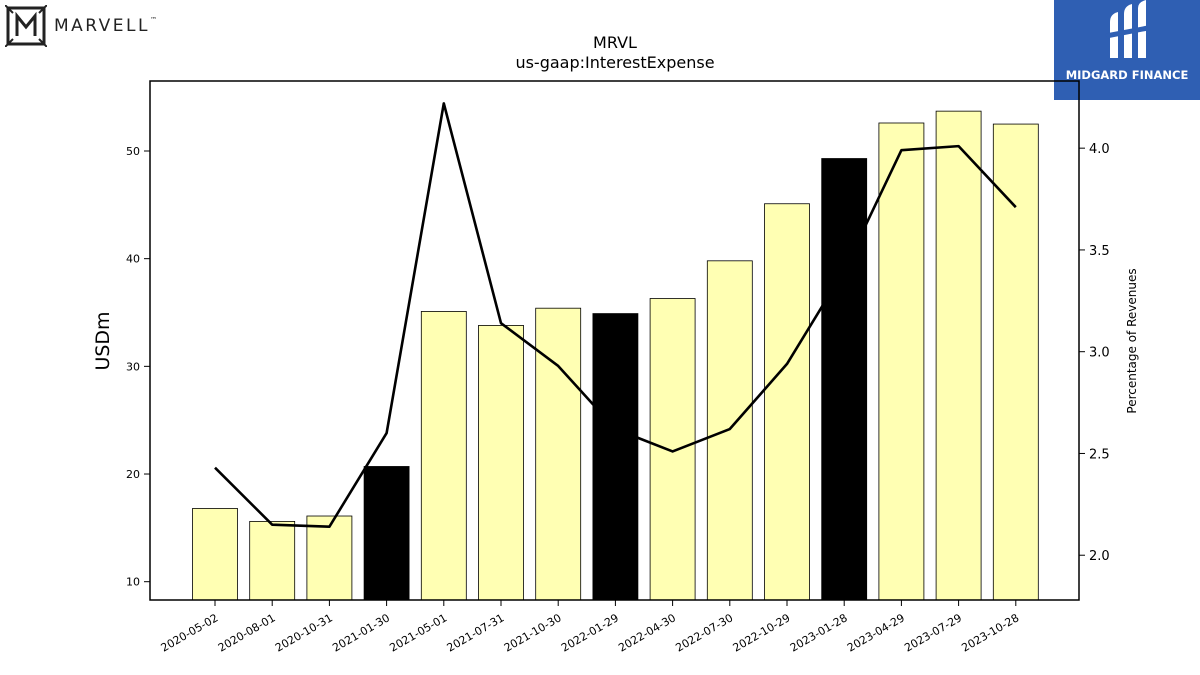 The height and width of the screenshot is (675, 1200). Describe the element at coordinates (418, 632) in the screenshot. I see `x-tick-label: 2021-05-01` at that location.